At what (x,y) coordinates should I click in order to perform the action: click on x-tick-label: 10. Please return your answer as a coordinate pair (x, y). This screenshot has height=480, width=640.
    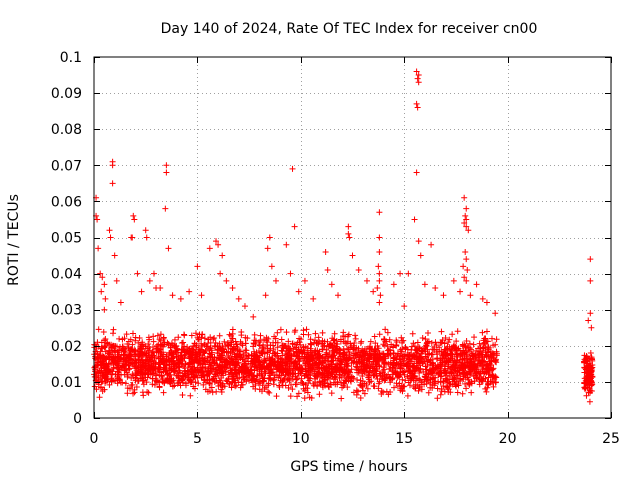
    Looking at the image, I should click on (301, 439).